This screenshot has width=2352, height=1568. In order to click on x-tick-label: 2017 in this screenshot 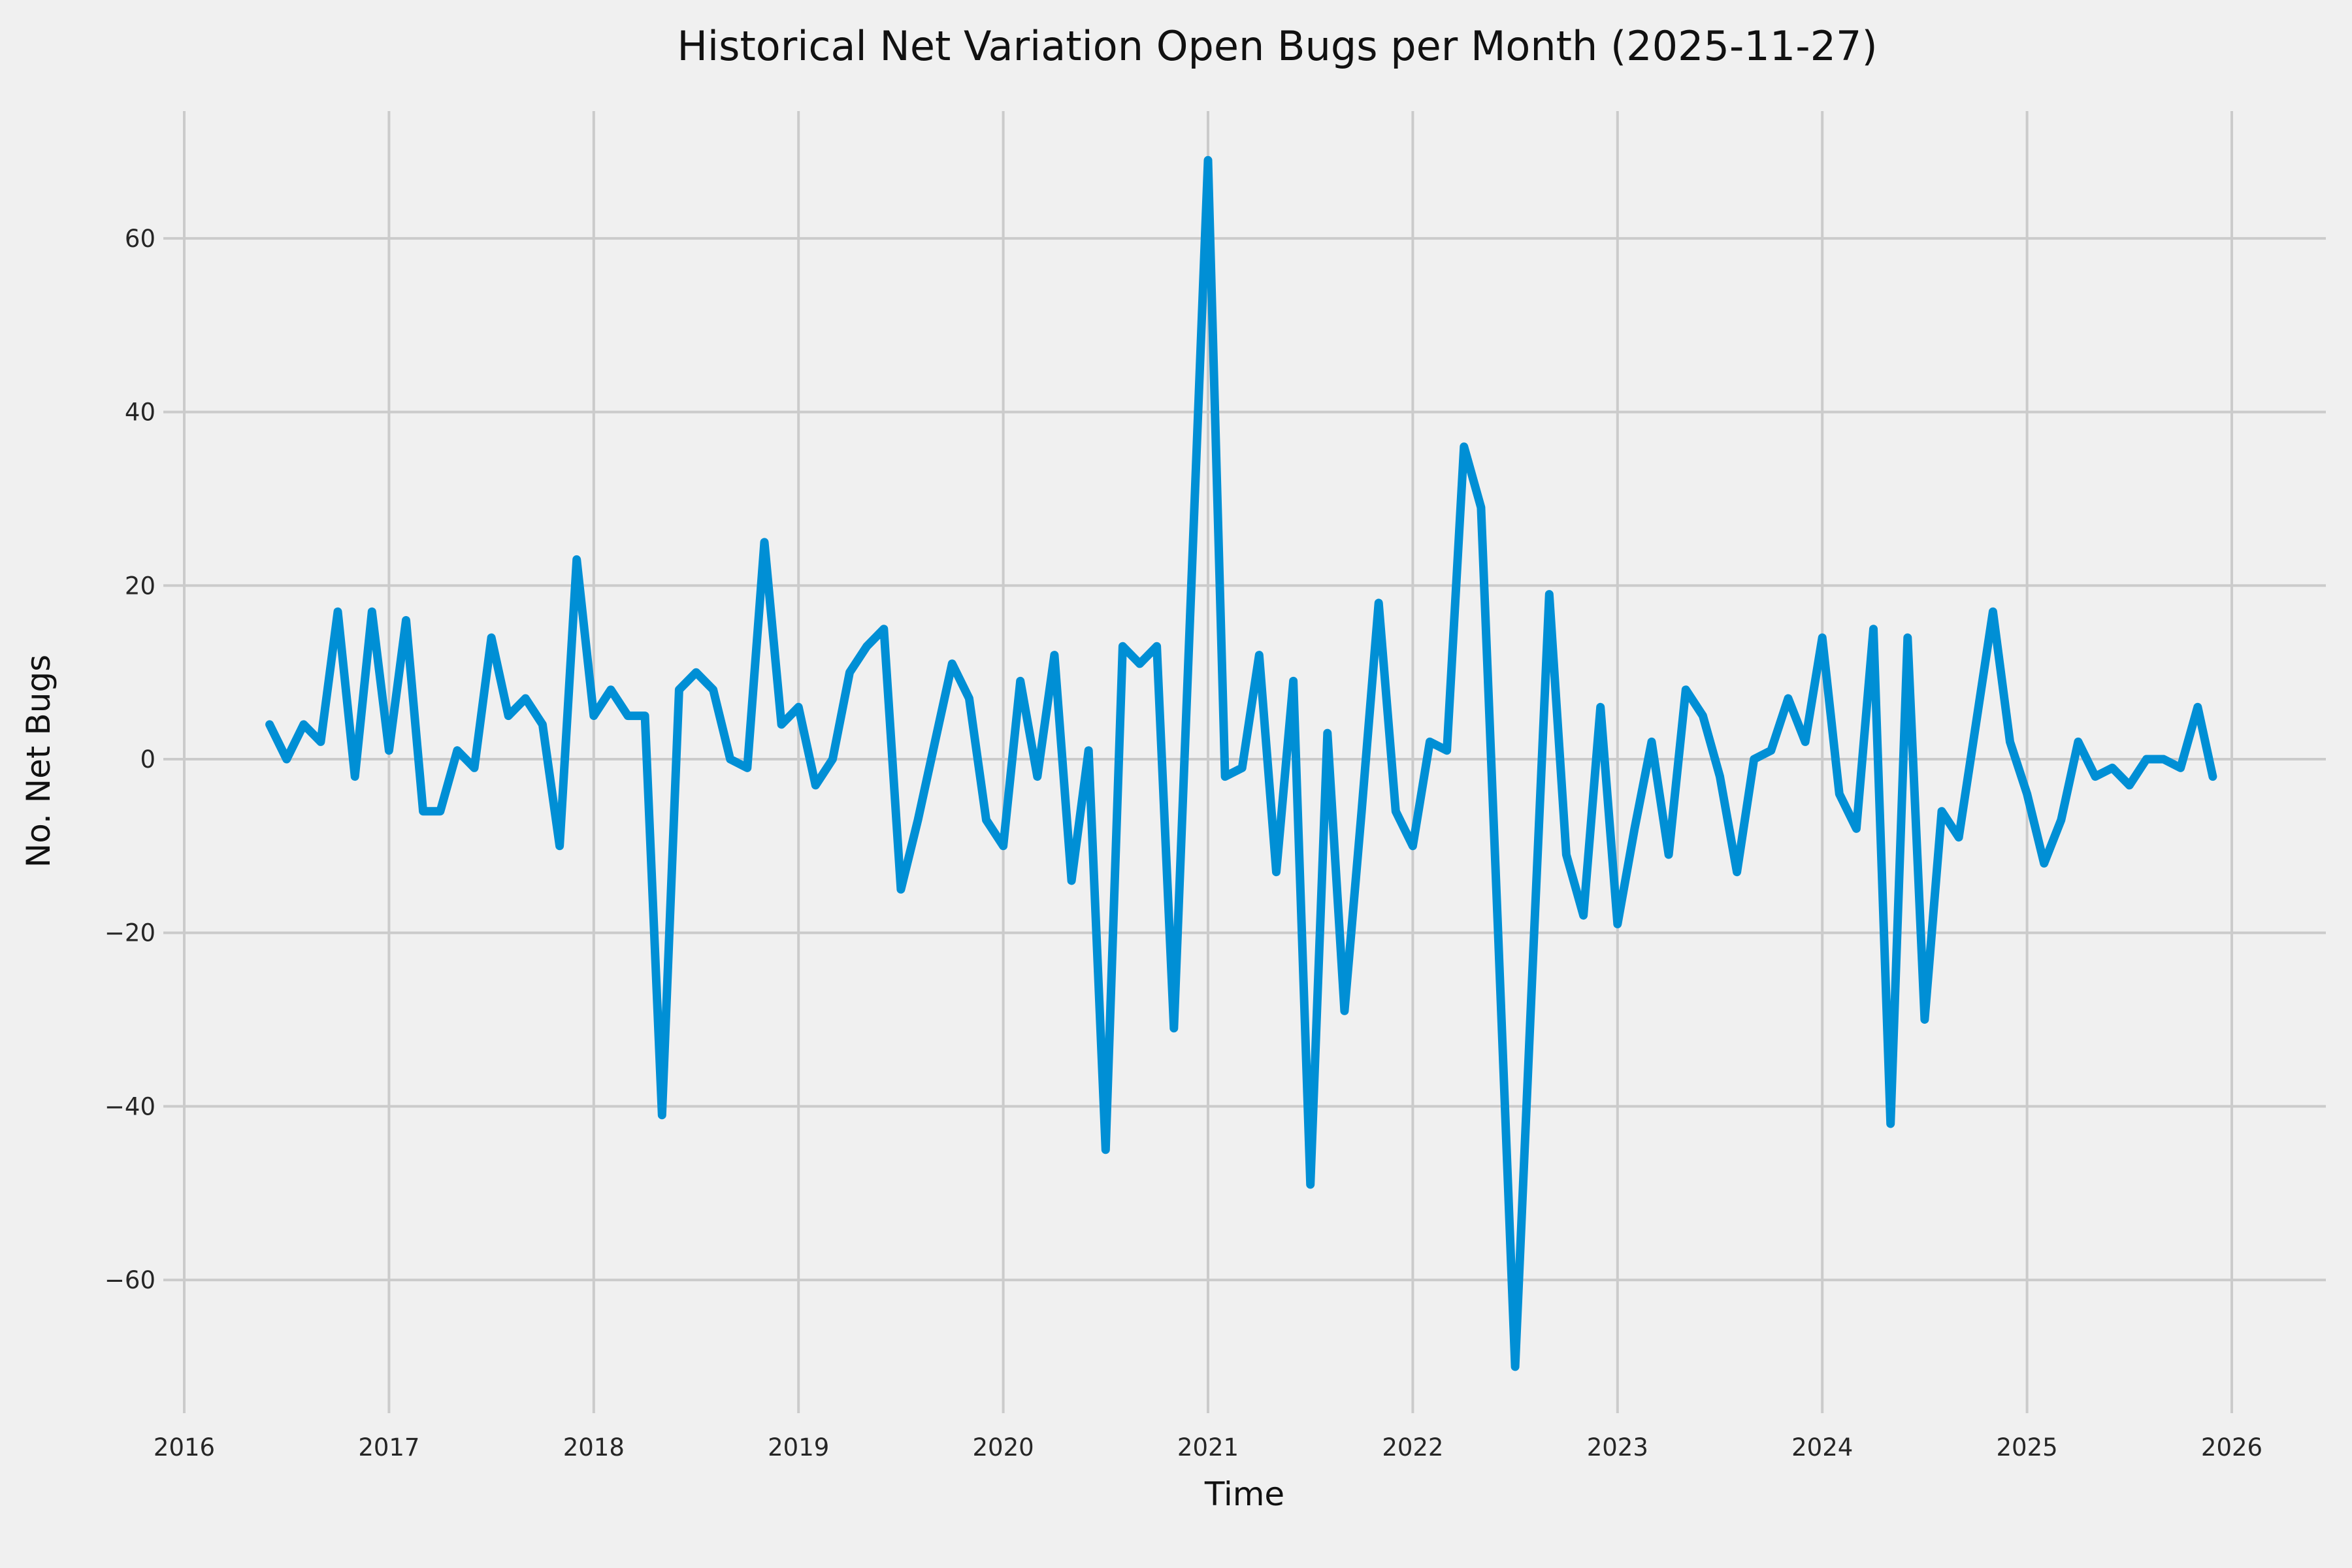, I will do `click(388, 1447)`.